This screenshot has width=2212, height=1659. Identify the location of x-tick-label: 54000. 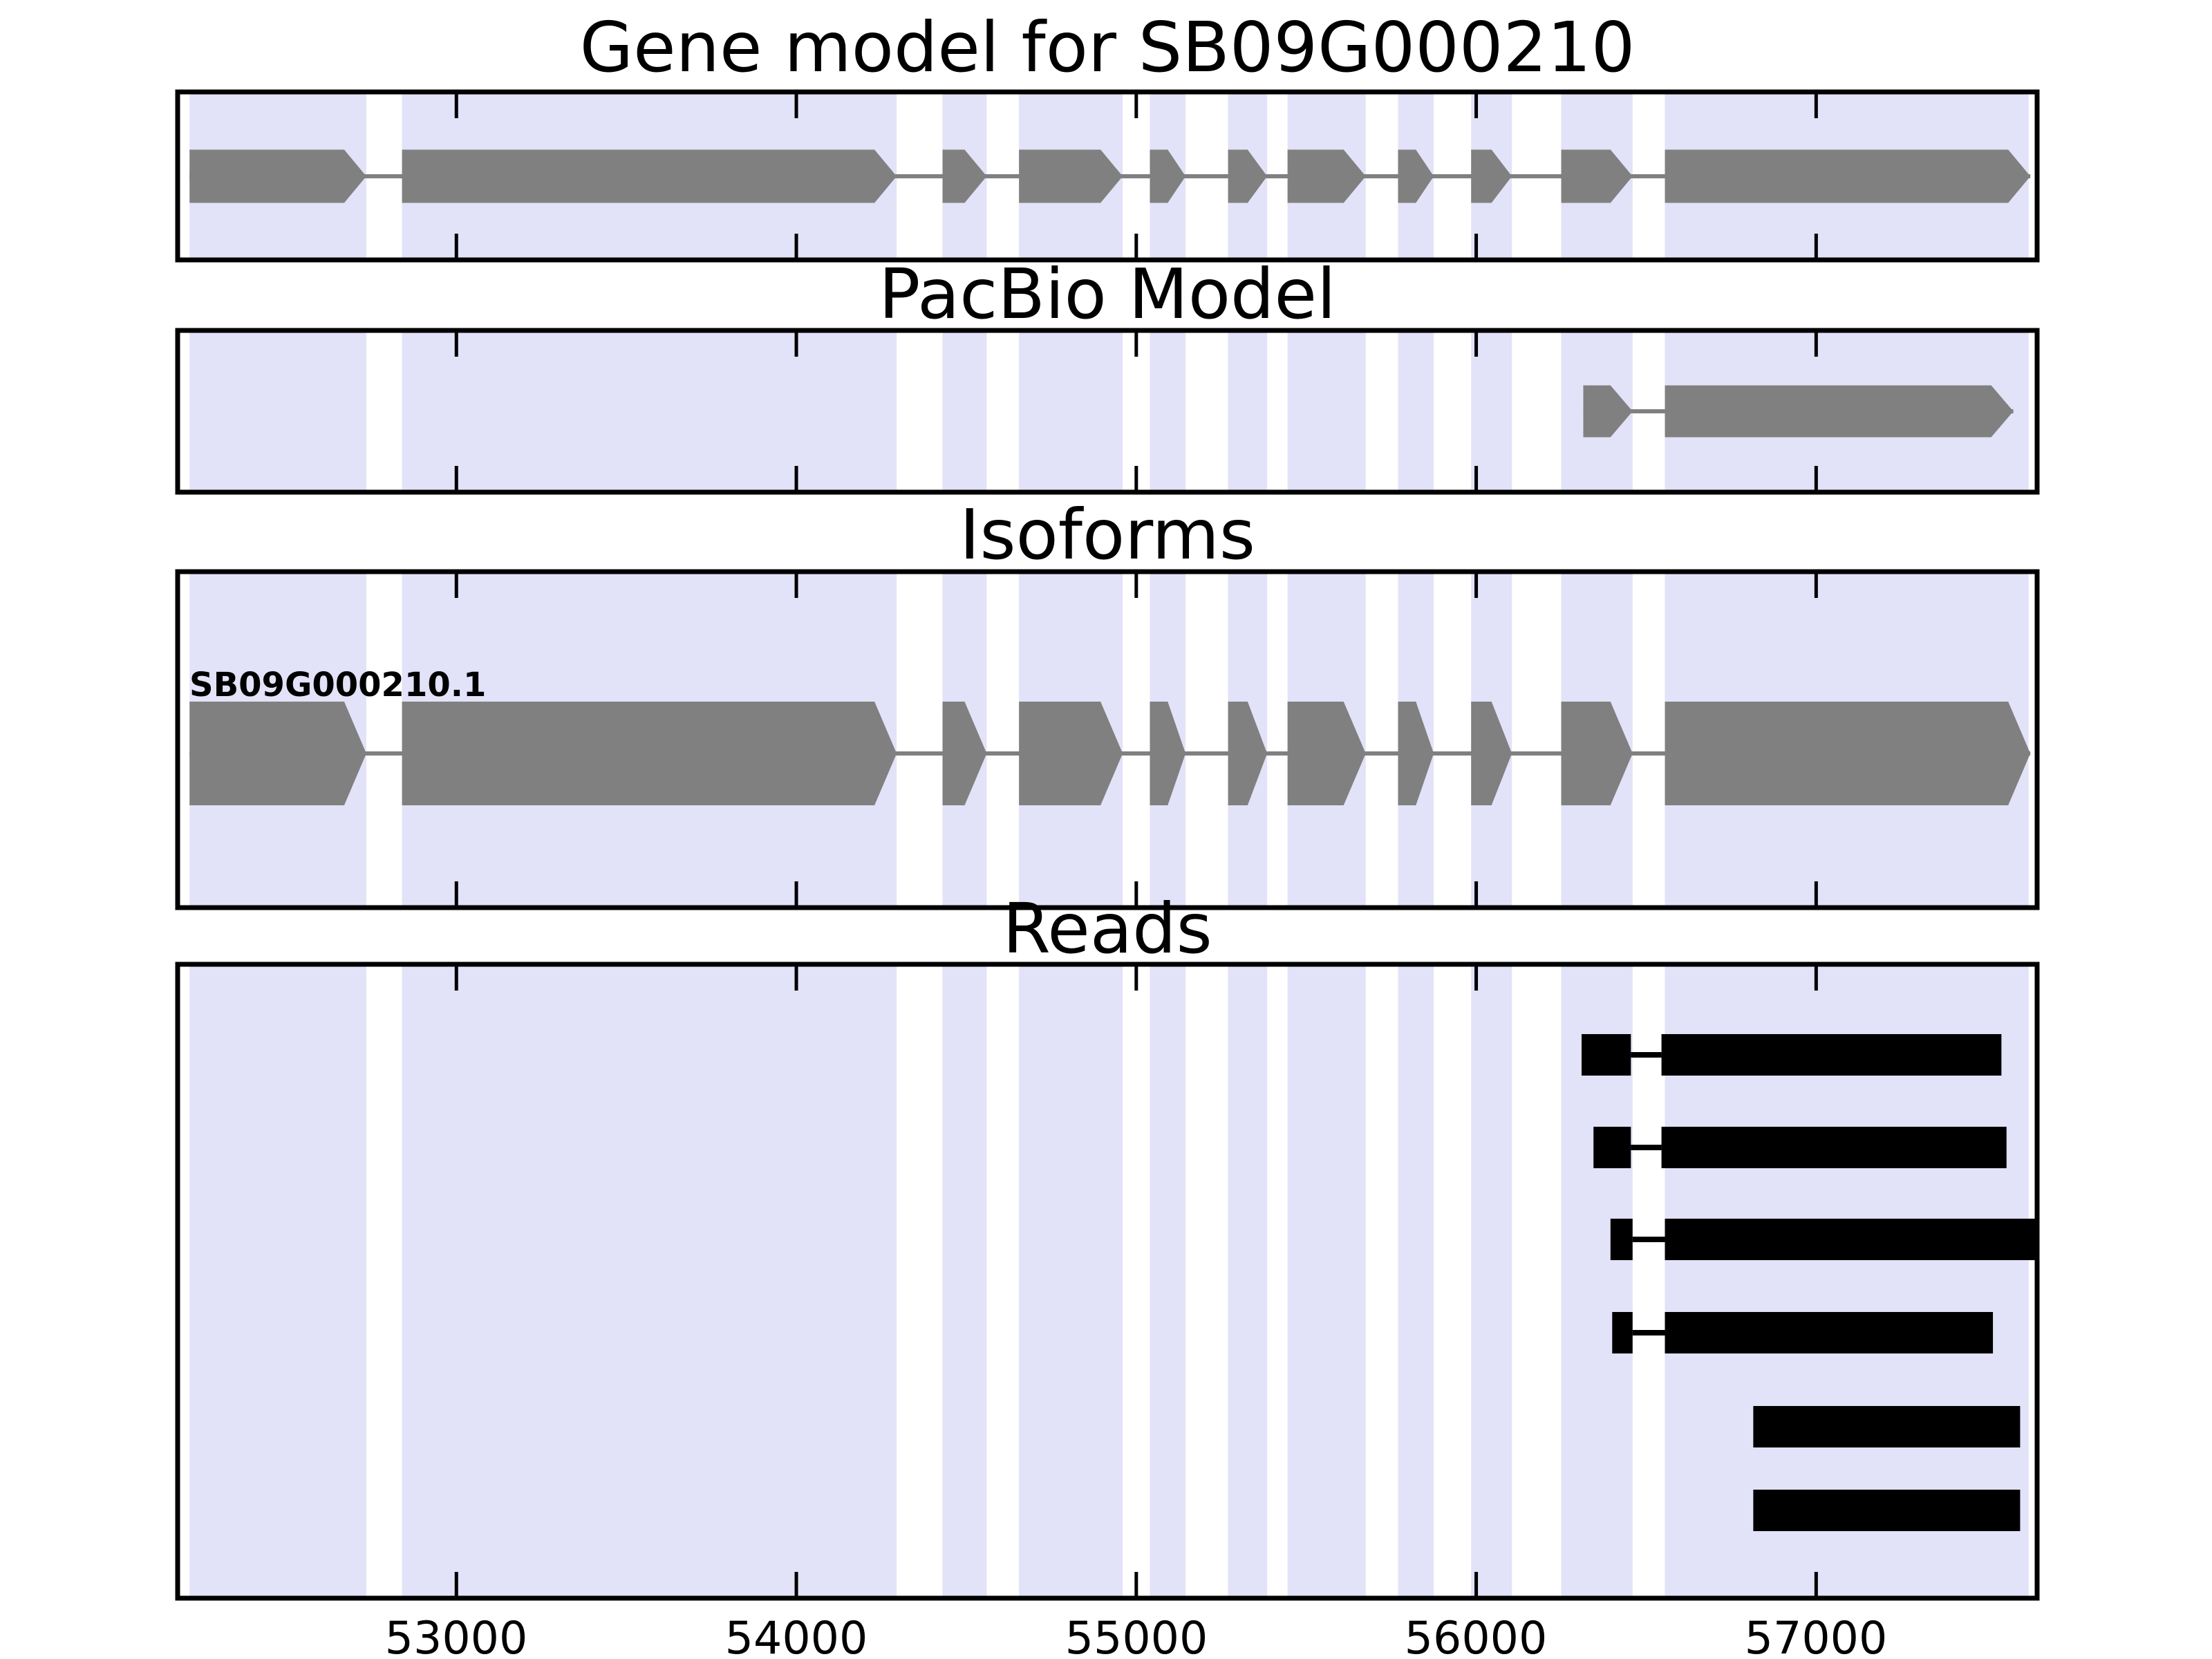
(796, 1636).